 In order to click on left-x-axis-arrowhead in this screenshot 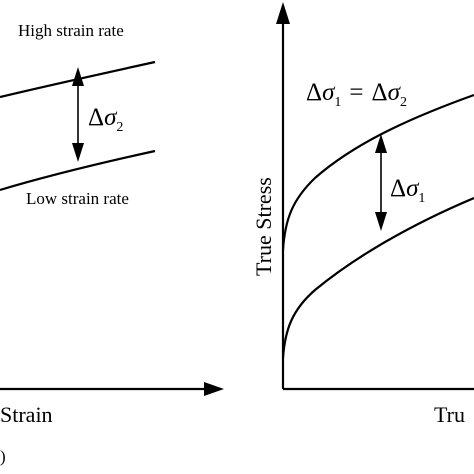, I will do `click(214, 389)`.